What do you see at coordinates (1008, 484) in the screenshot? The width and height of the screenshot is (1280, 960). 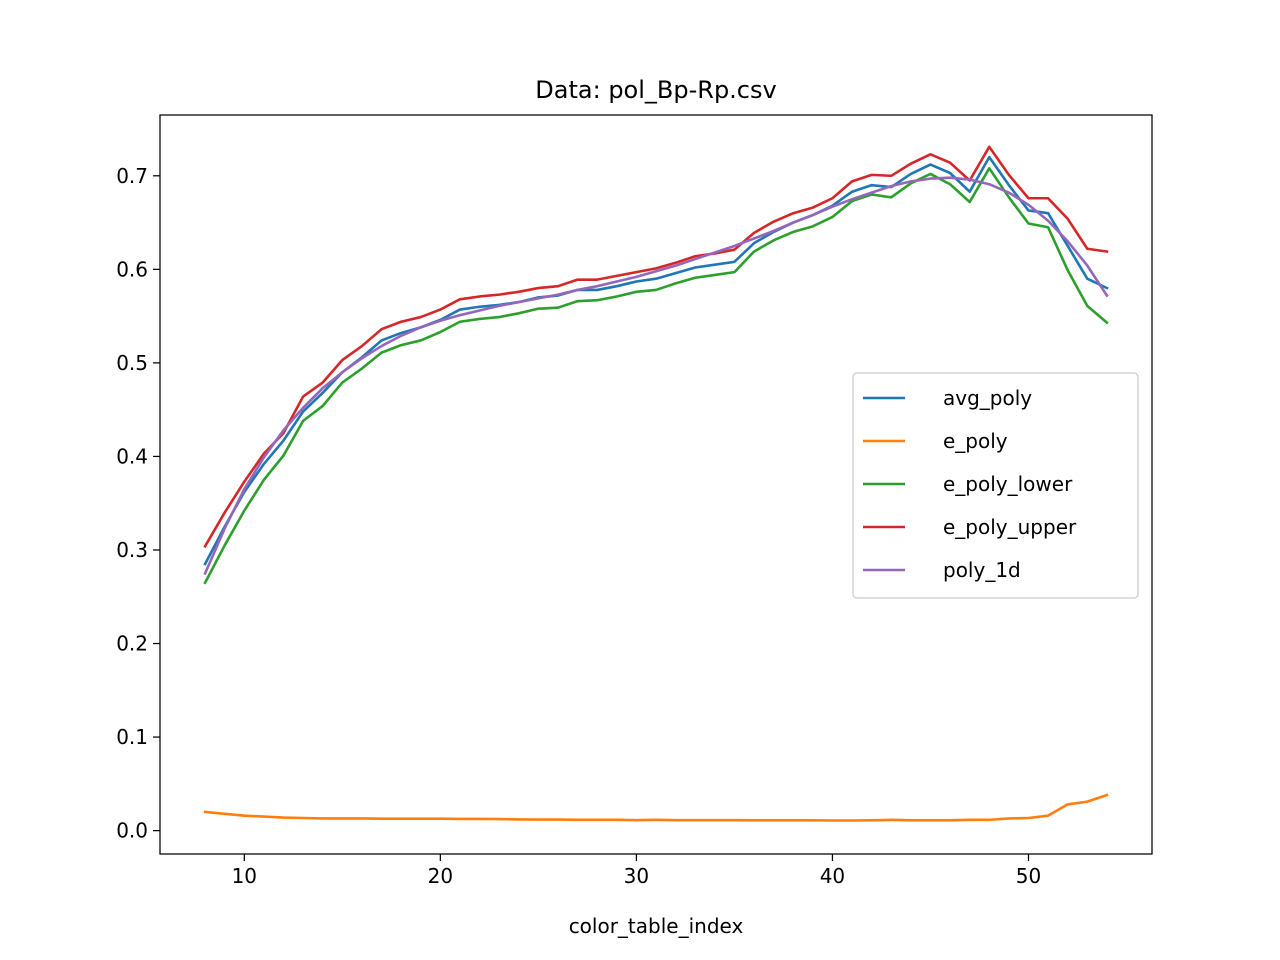 I see `legend-label: e_poly_lower` at bounding box center [1008, 484].